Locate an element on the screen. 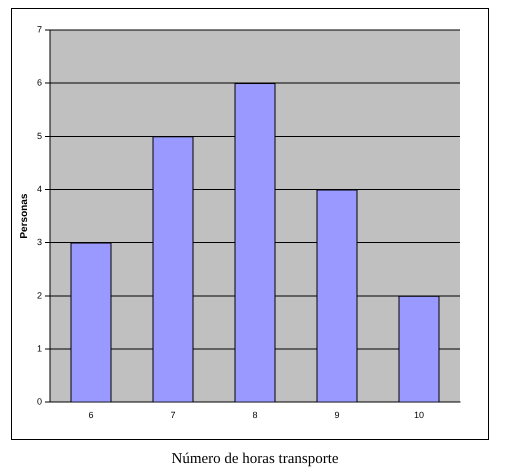 This screenshot has height=474, width=505. y-axis-title: Personas is located at coordinates (24, 216).